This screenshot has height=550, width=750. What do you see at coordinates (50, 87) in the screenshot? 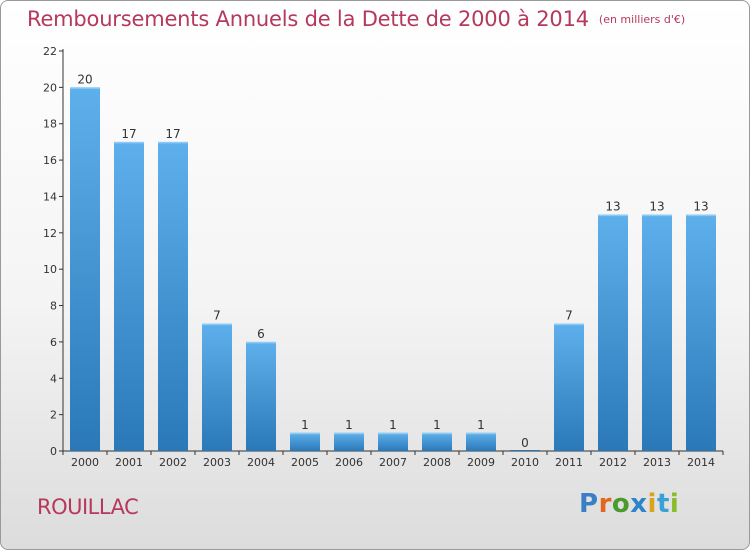
I see `y-tick-label: 20` at bounding box center [50, 87].